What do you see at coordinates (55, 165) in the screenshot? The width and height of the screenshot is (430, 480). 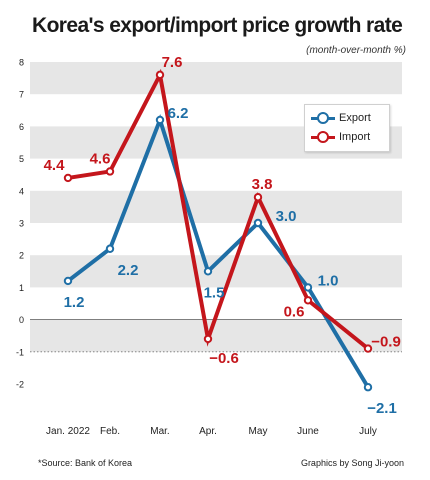 I see `data-label-import: 4.4` at bounding box center [55, 165].